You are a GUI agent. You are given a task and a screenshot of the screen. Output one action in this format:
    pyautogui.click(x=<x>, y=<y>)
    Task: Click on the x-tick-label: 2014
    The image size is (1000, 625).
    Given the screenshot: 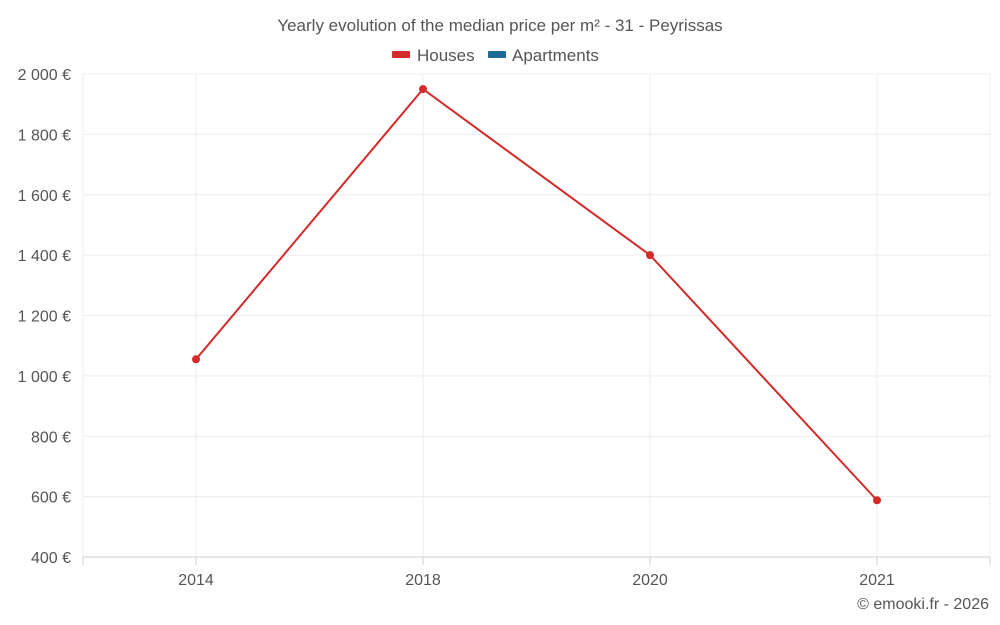 What is the action you would take?
    pyautogui.click(x=196, y=580)
    